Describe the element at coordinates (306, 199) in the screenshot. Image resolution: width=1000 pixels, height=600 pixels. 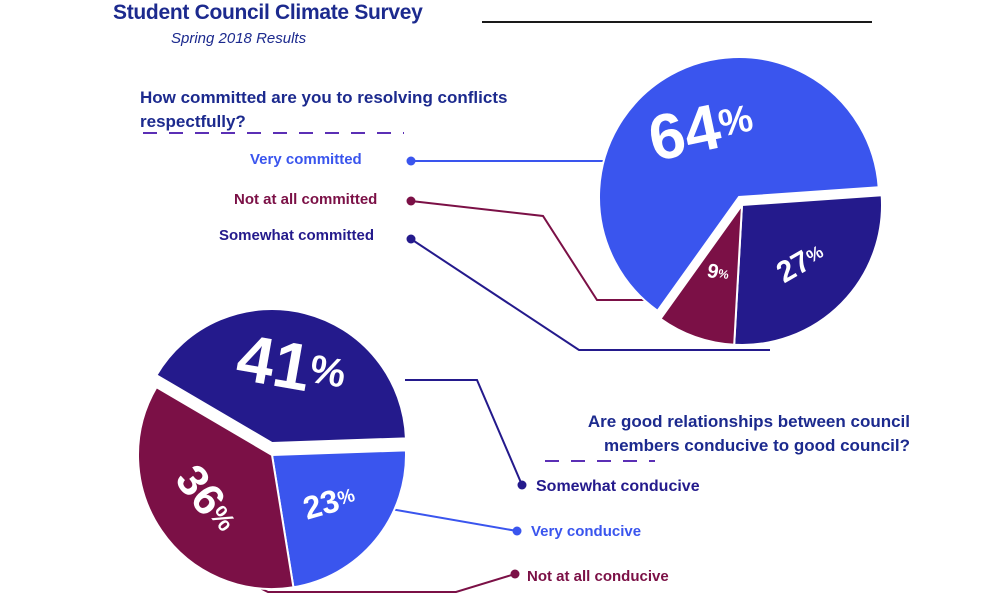
I see `legend-label-not-at-all-committed: Not at all committed` at that location.